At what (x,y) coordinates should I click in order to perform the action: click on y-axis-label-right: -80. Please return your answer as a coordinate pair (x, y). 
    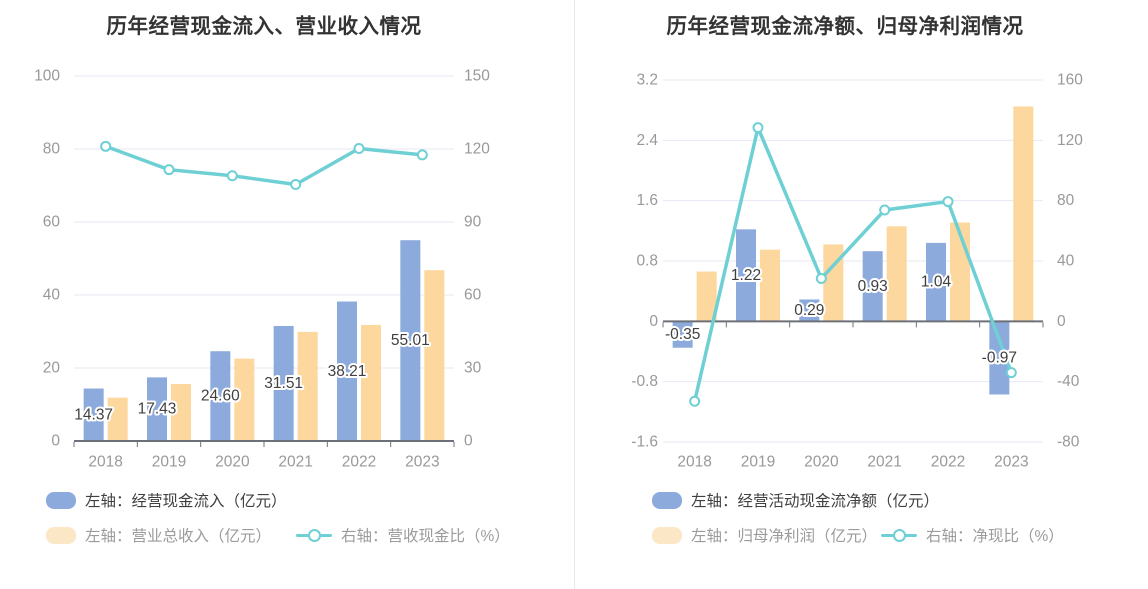
    Looking at the image, I should click on (1068, 442).